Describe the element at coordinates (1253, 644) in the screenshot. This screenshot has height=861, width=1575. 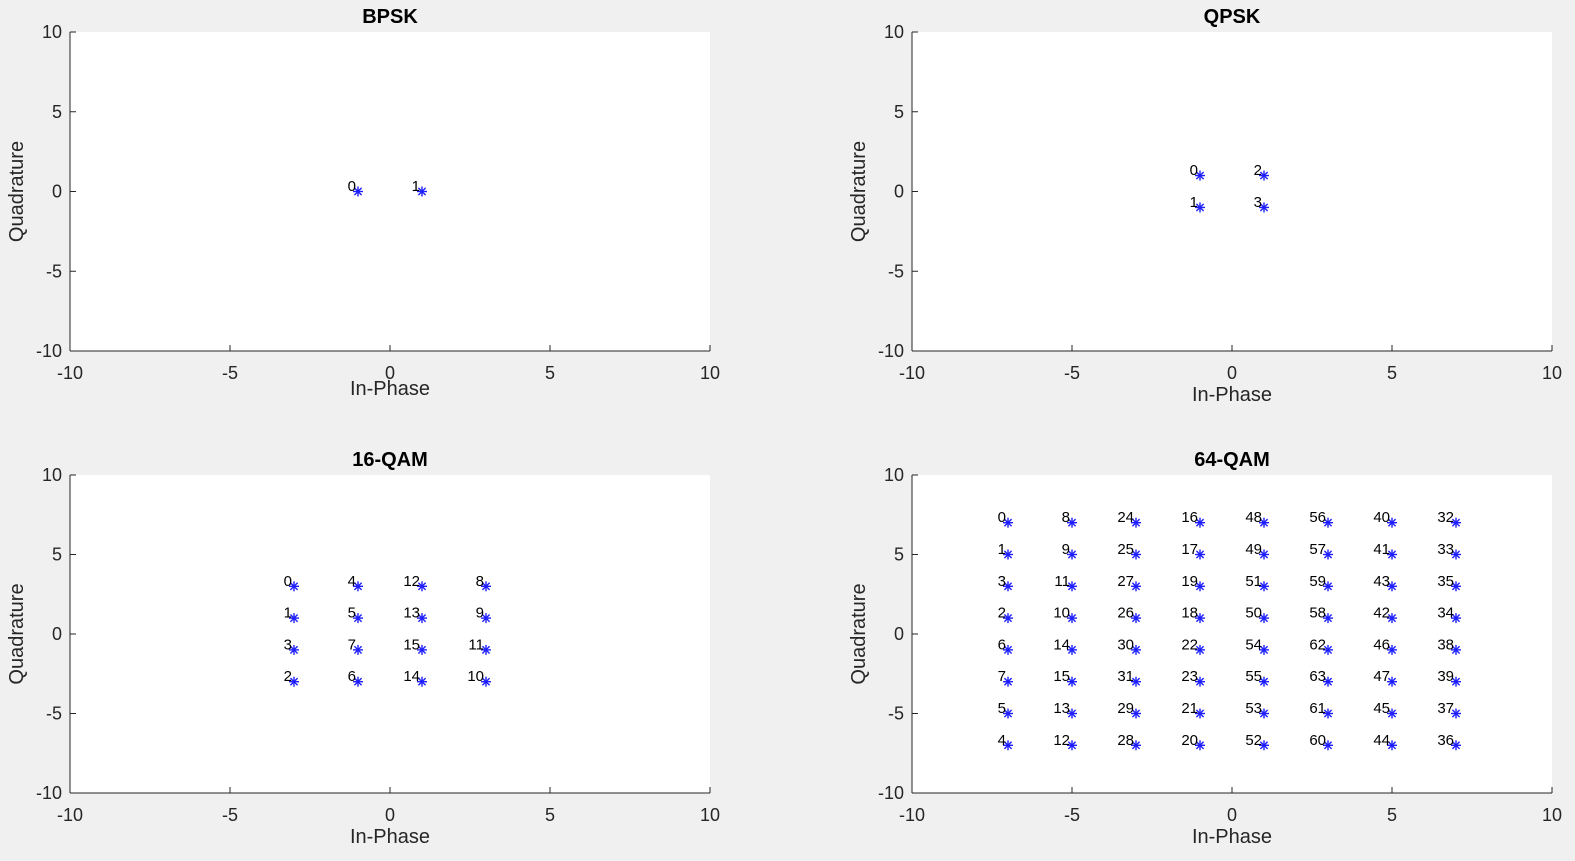
I see `point-label: 54` at that location.